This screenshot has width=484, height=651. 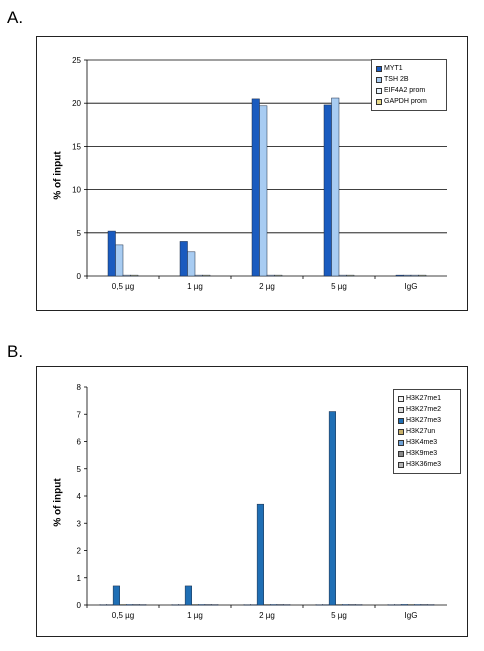 What do you see at coordinates (424, 420) in the screenshot?
I see `legend-label: H3K27me3` at bounding box center [424, 420].